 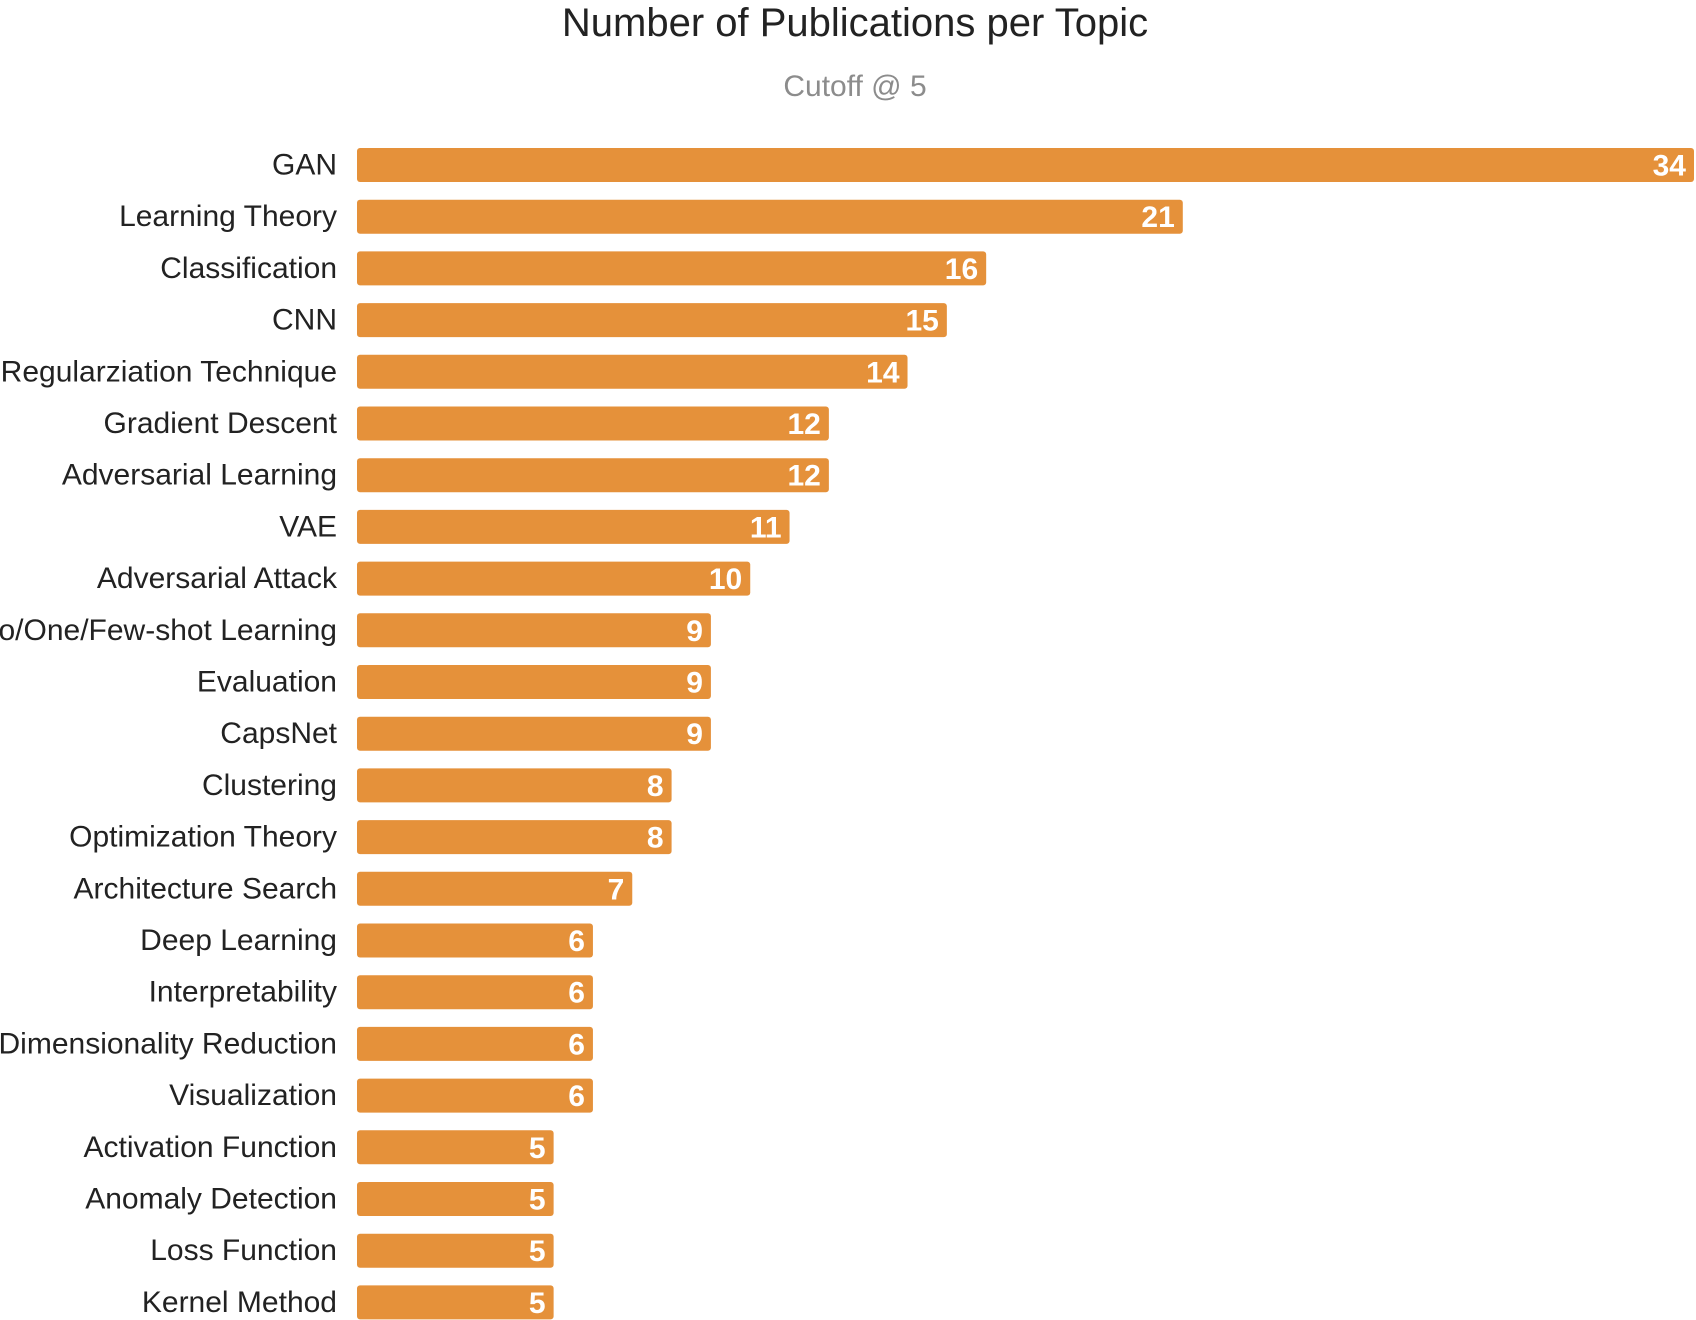 What do you see at coordinates (243, 1250) in the screenshot?
I see `category-label: Loss Function` at bounding box center [243, 1250].